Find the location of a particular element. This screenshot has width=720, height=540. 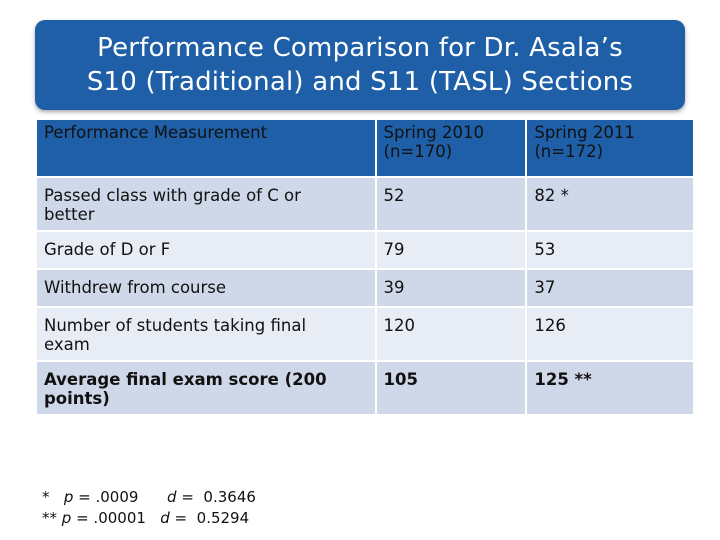

footnote-double-star: ** p = .00001 d = 0.5294 is located at coordinates (149, 518).